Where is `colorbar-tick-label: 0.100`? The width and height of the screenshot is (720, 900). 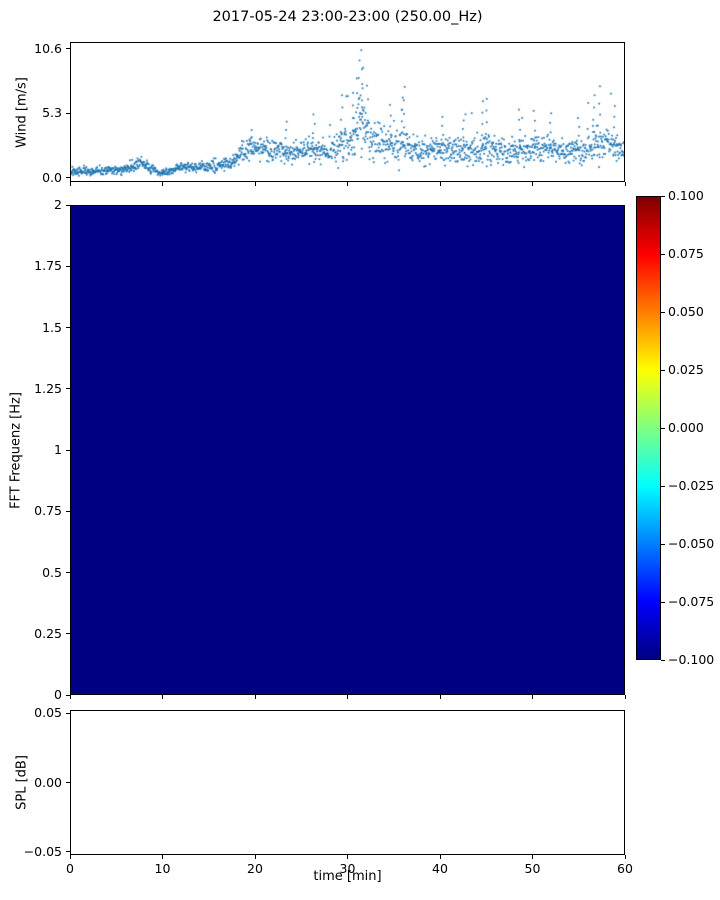
colorbar-tick-label: 0.100 is located at coordinates (686, 195).